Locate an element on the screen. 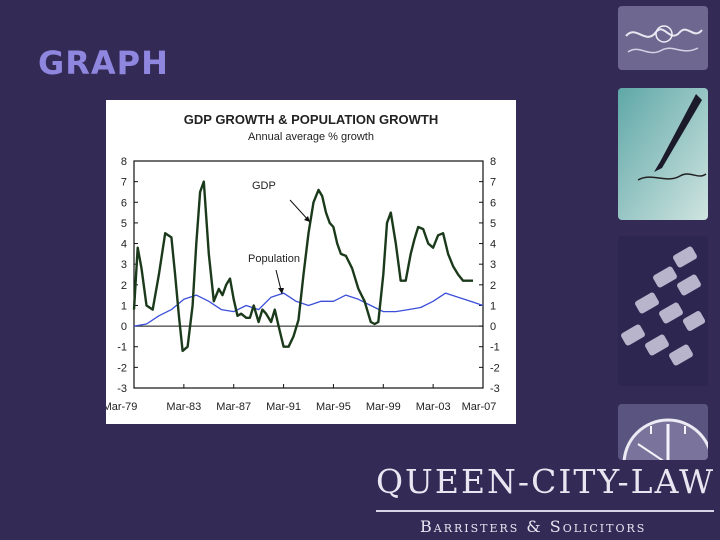 Image resolution: width=720 pixels, height=540 pixels. y-tick-label-right: 7 is located at coordinates (493, 183).